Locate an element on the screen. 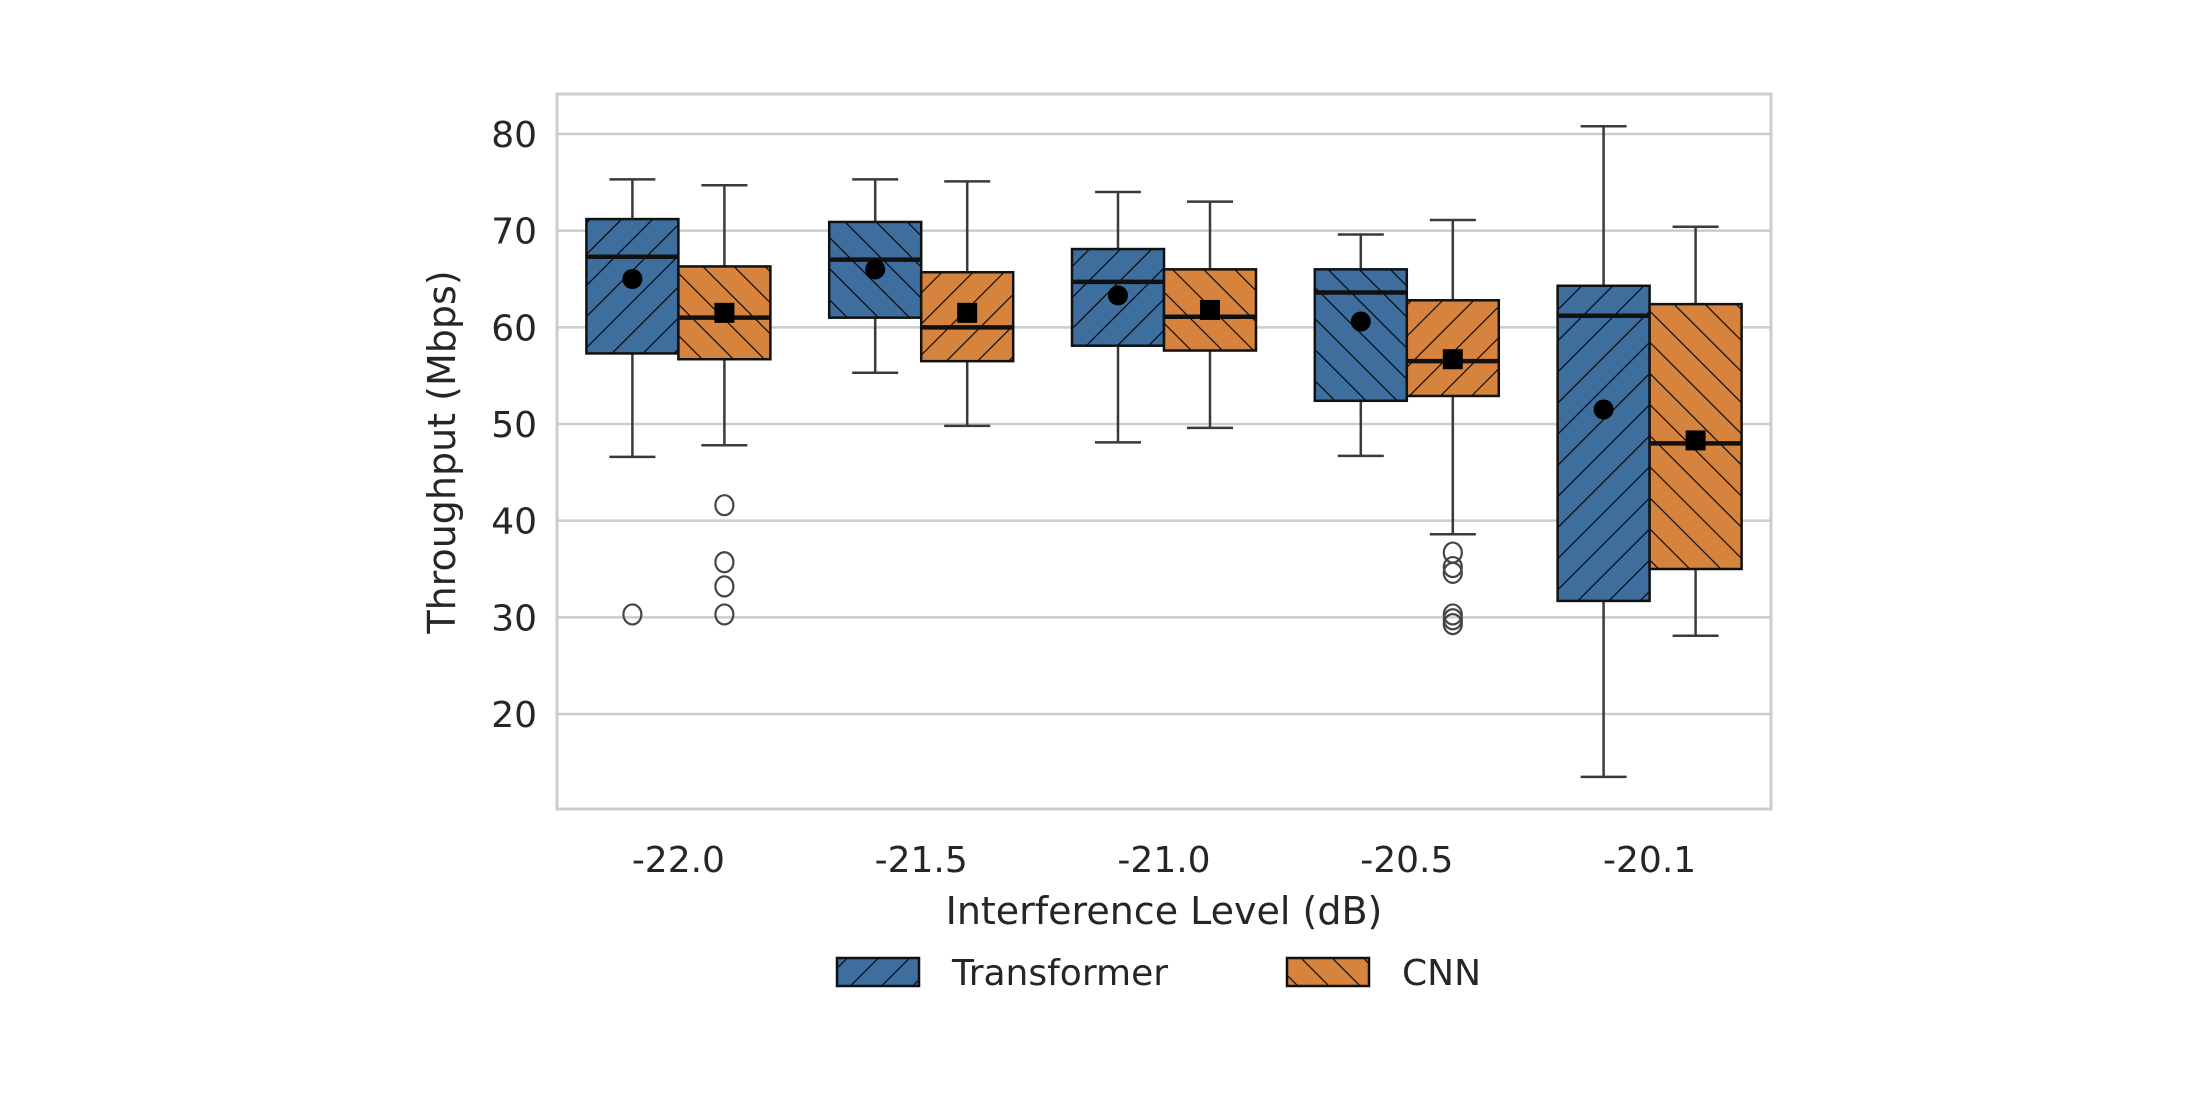 The height and width of the screenshot is (1101, 2195). legend-label: Transformer is located at coordinates (1059, 973).